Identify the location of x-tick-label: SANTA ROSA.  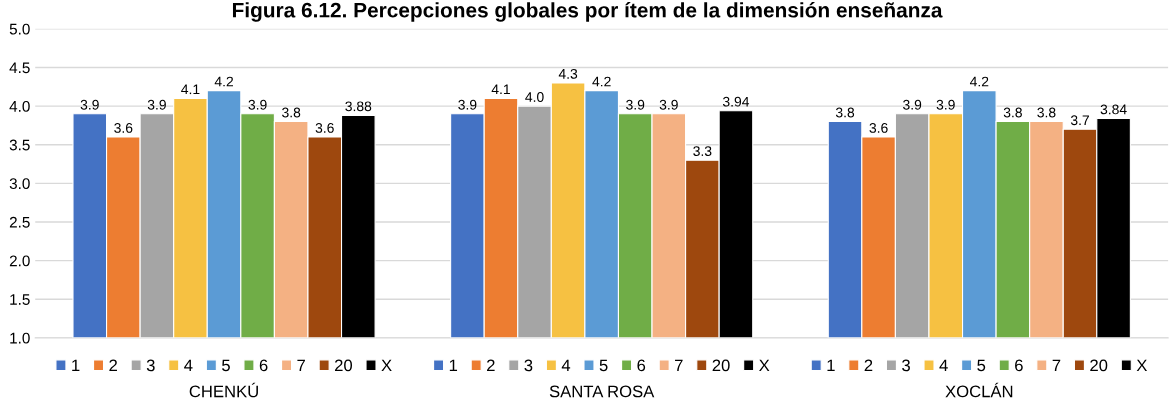
(602, 391).